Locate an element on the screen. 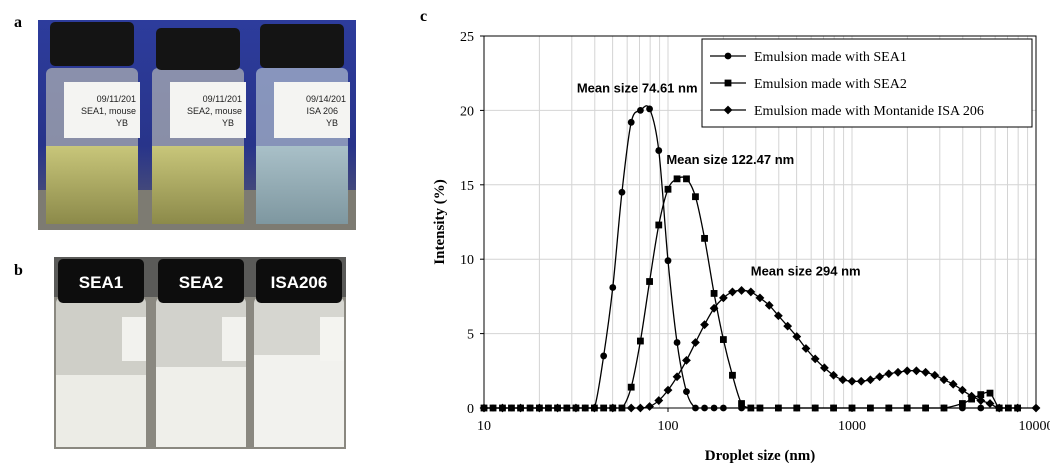  y-tick-label: 0 is located at coordinates (470, 409).